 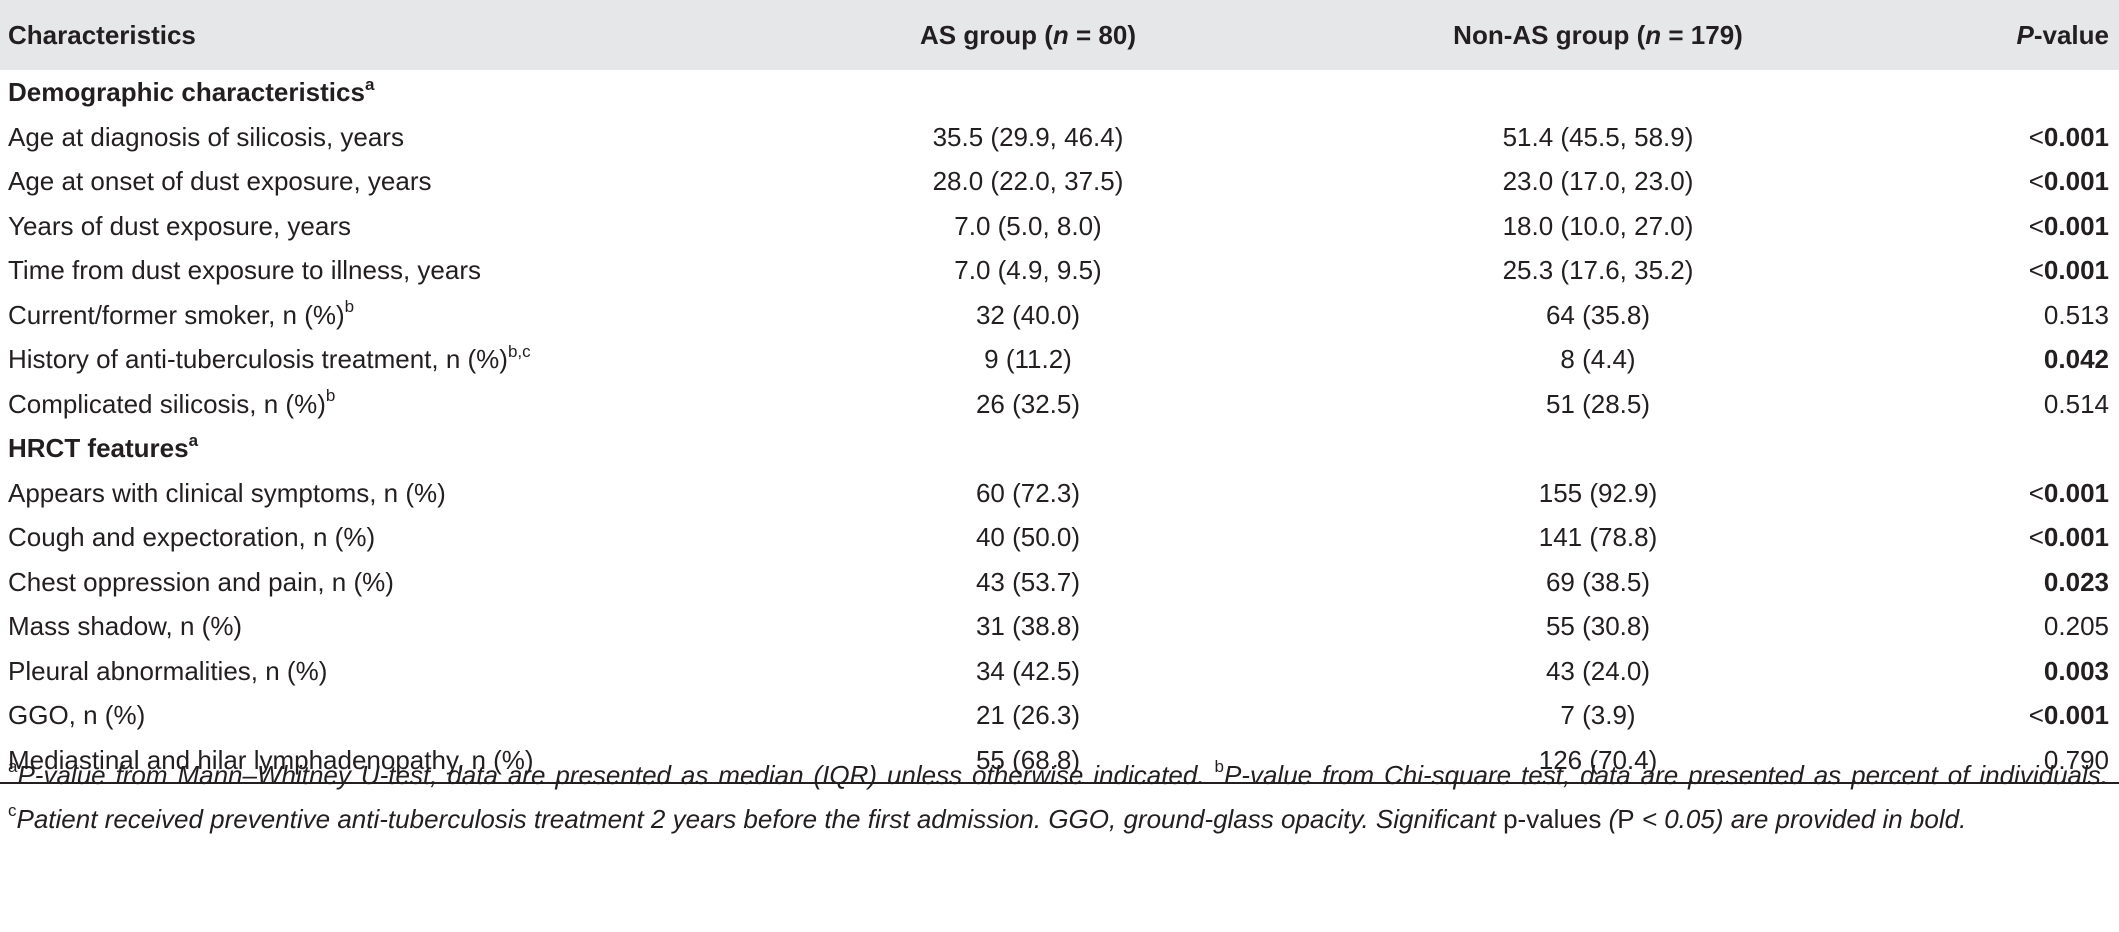 I want to click on footnote-threshold: < 0.05) are provided in bold., so click(x=1800, y=819).